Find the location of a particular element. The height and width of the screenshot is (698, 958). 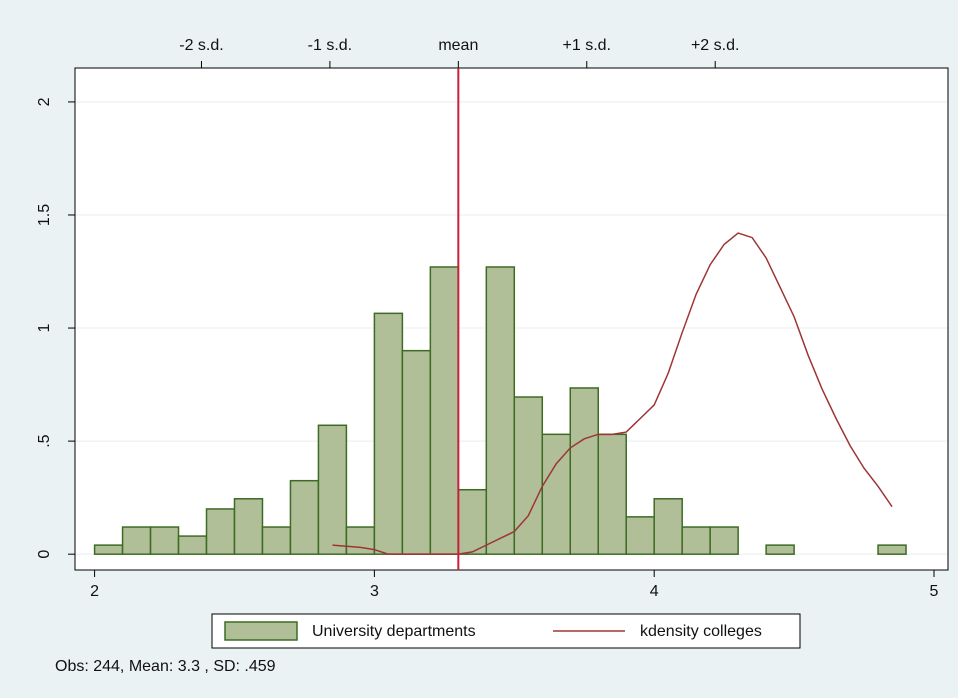

y-tick-label: 1.5 is located at coordinates (44, 215).